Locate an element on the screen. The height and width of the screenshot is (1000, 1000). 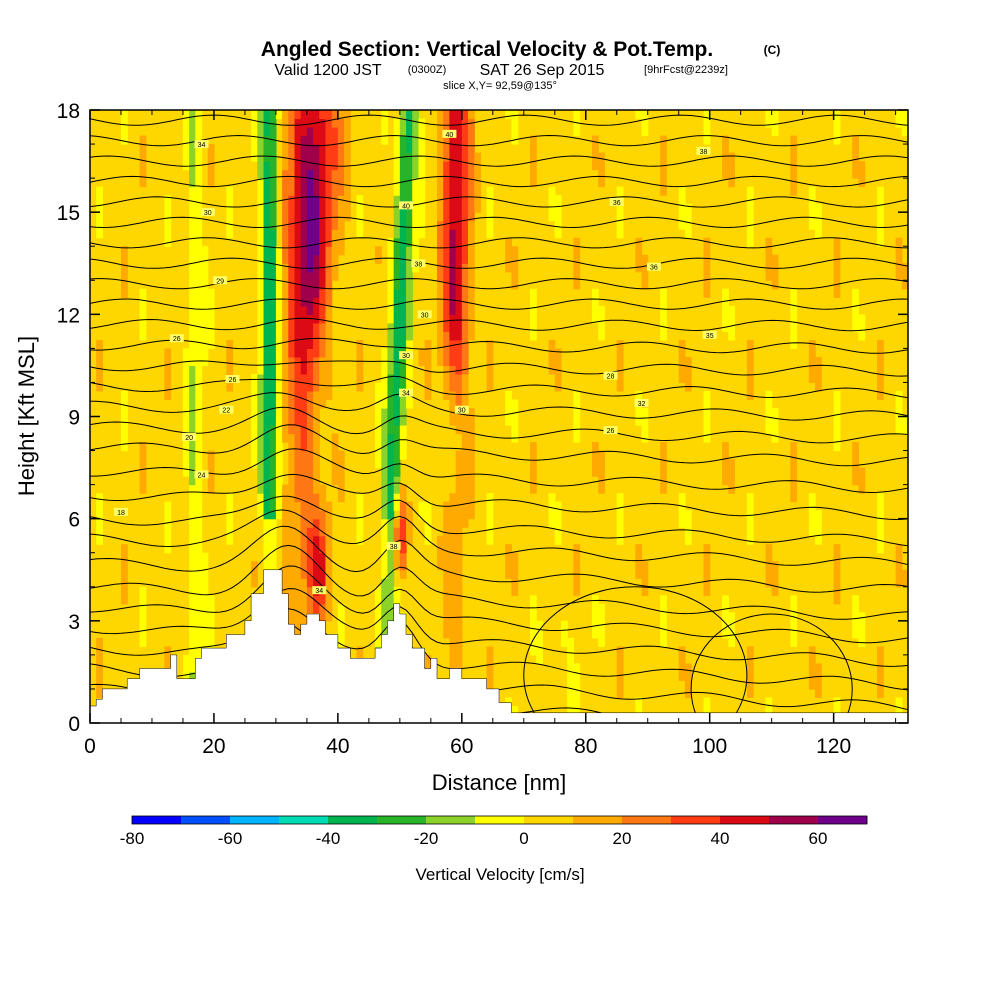
isentrope-label-bg is located at coordinates (610, 375).